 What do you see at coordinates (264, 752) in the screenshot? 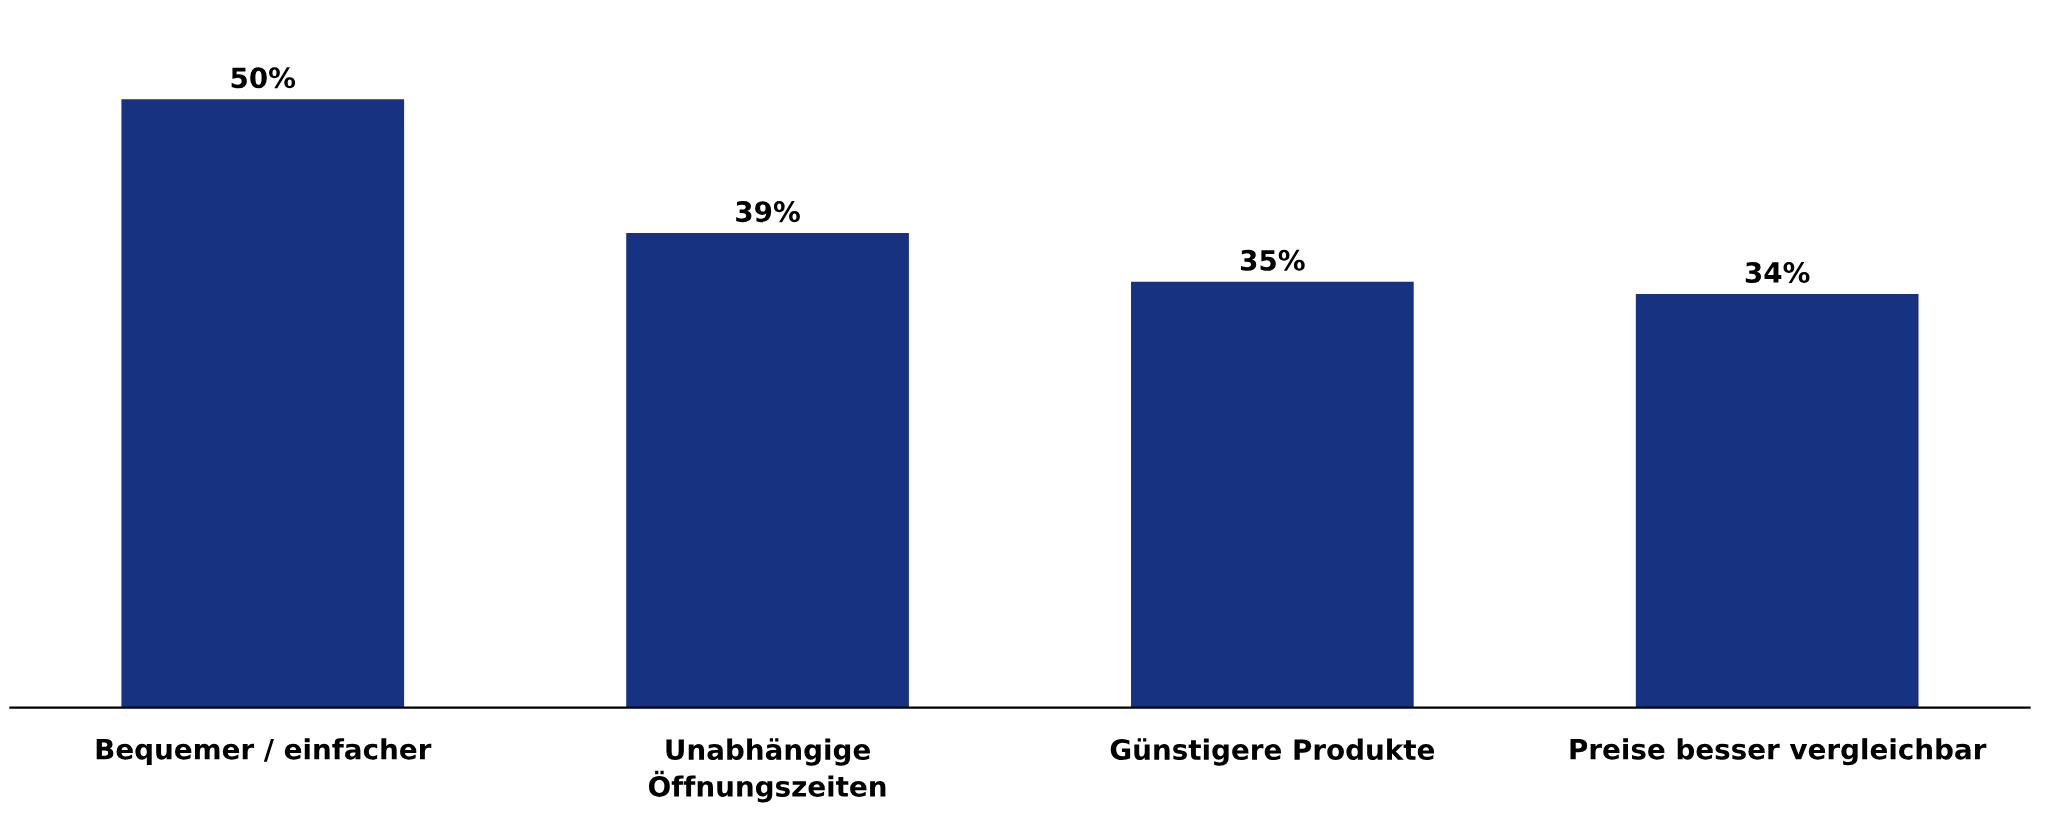
I see `x-tick-label: Bequemer / einfacher` at bounding box center [264, 752].